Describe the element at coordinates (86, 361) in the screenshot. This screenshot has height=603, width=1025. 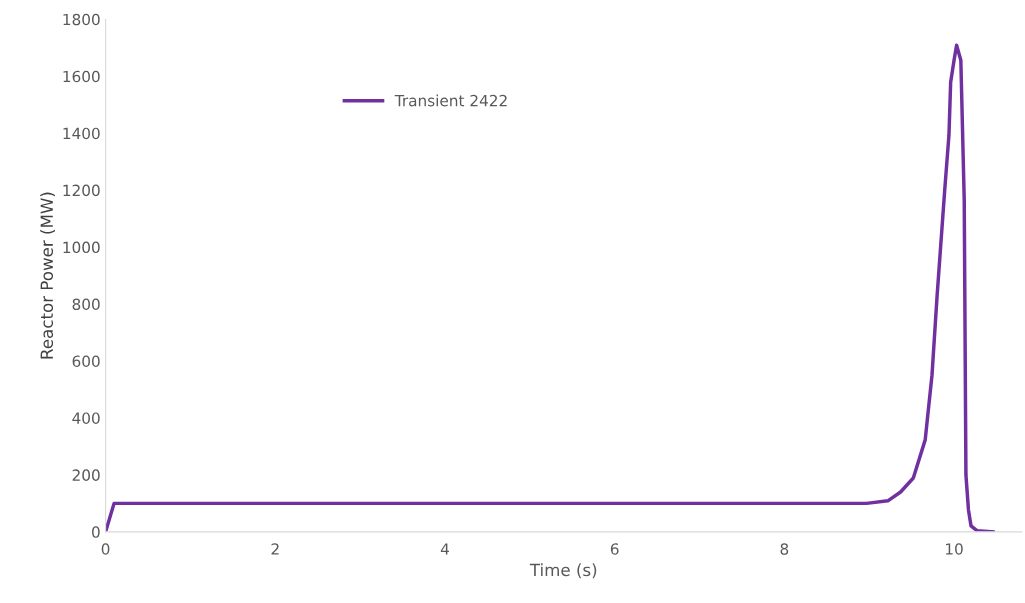
I see `y-tick-label: 600` at that location.